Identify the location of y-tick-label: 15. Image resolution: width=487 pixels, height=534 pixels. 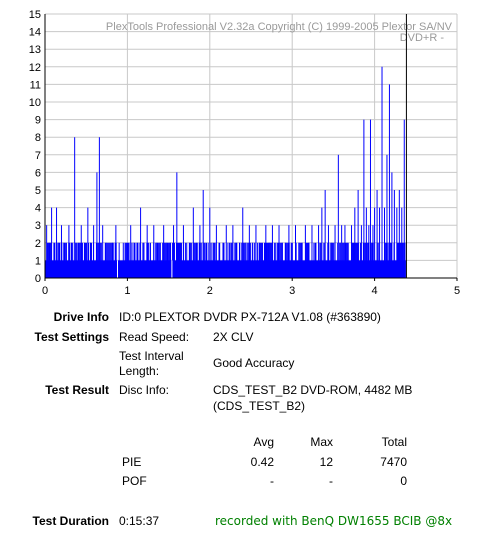
(35, 15).